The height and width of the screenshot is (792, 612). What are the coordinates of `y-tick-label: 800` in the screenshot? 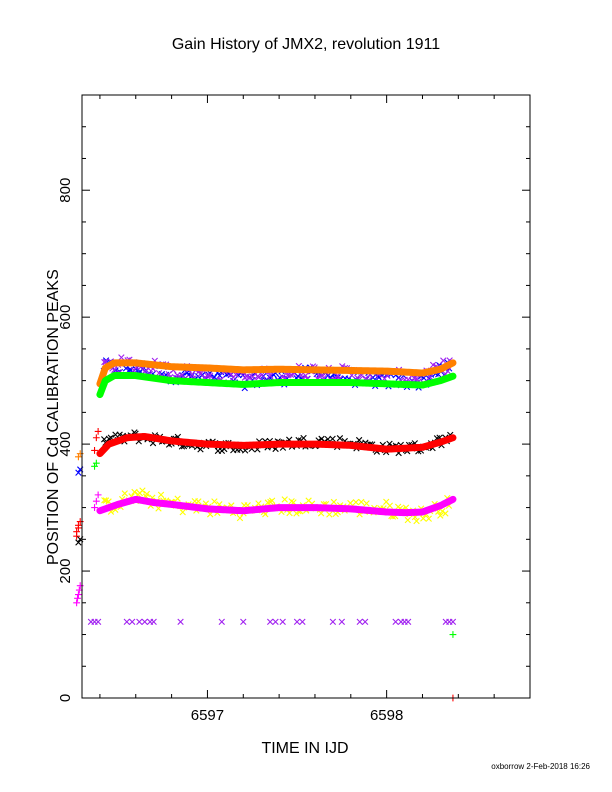 It's located at (65, 190).